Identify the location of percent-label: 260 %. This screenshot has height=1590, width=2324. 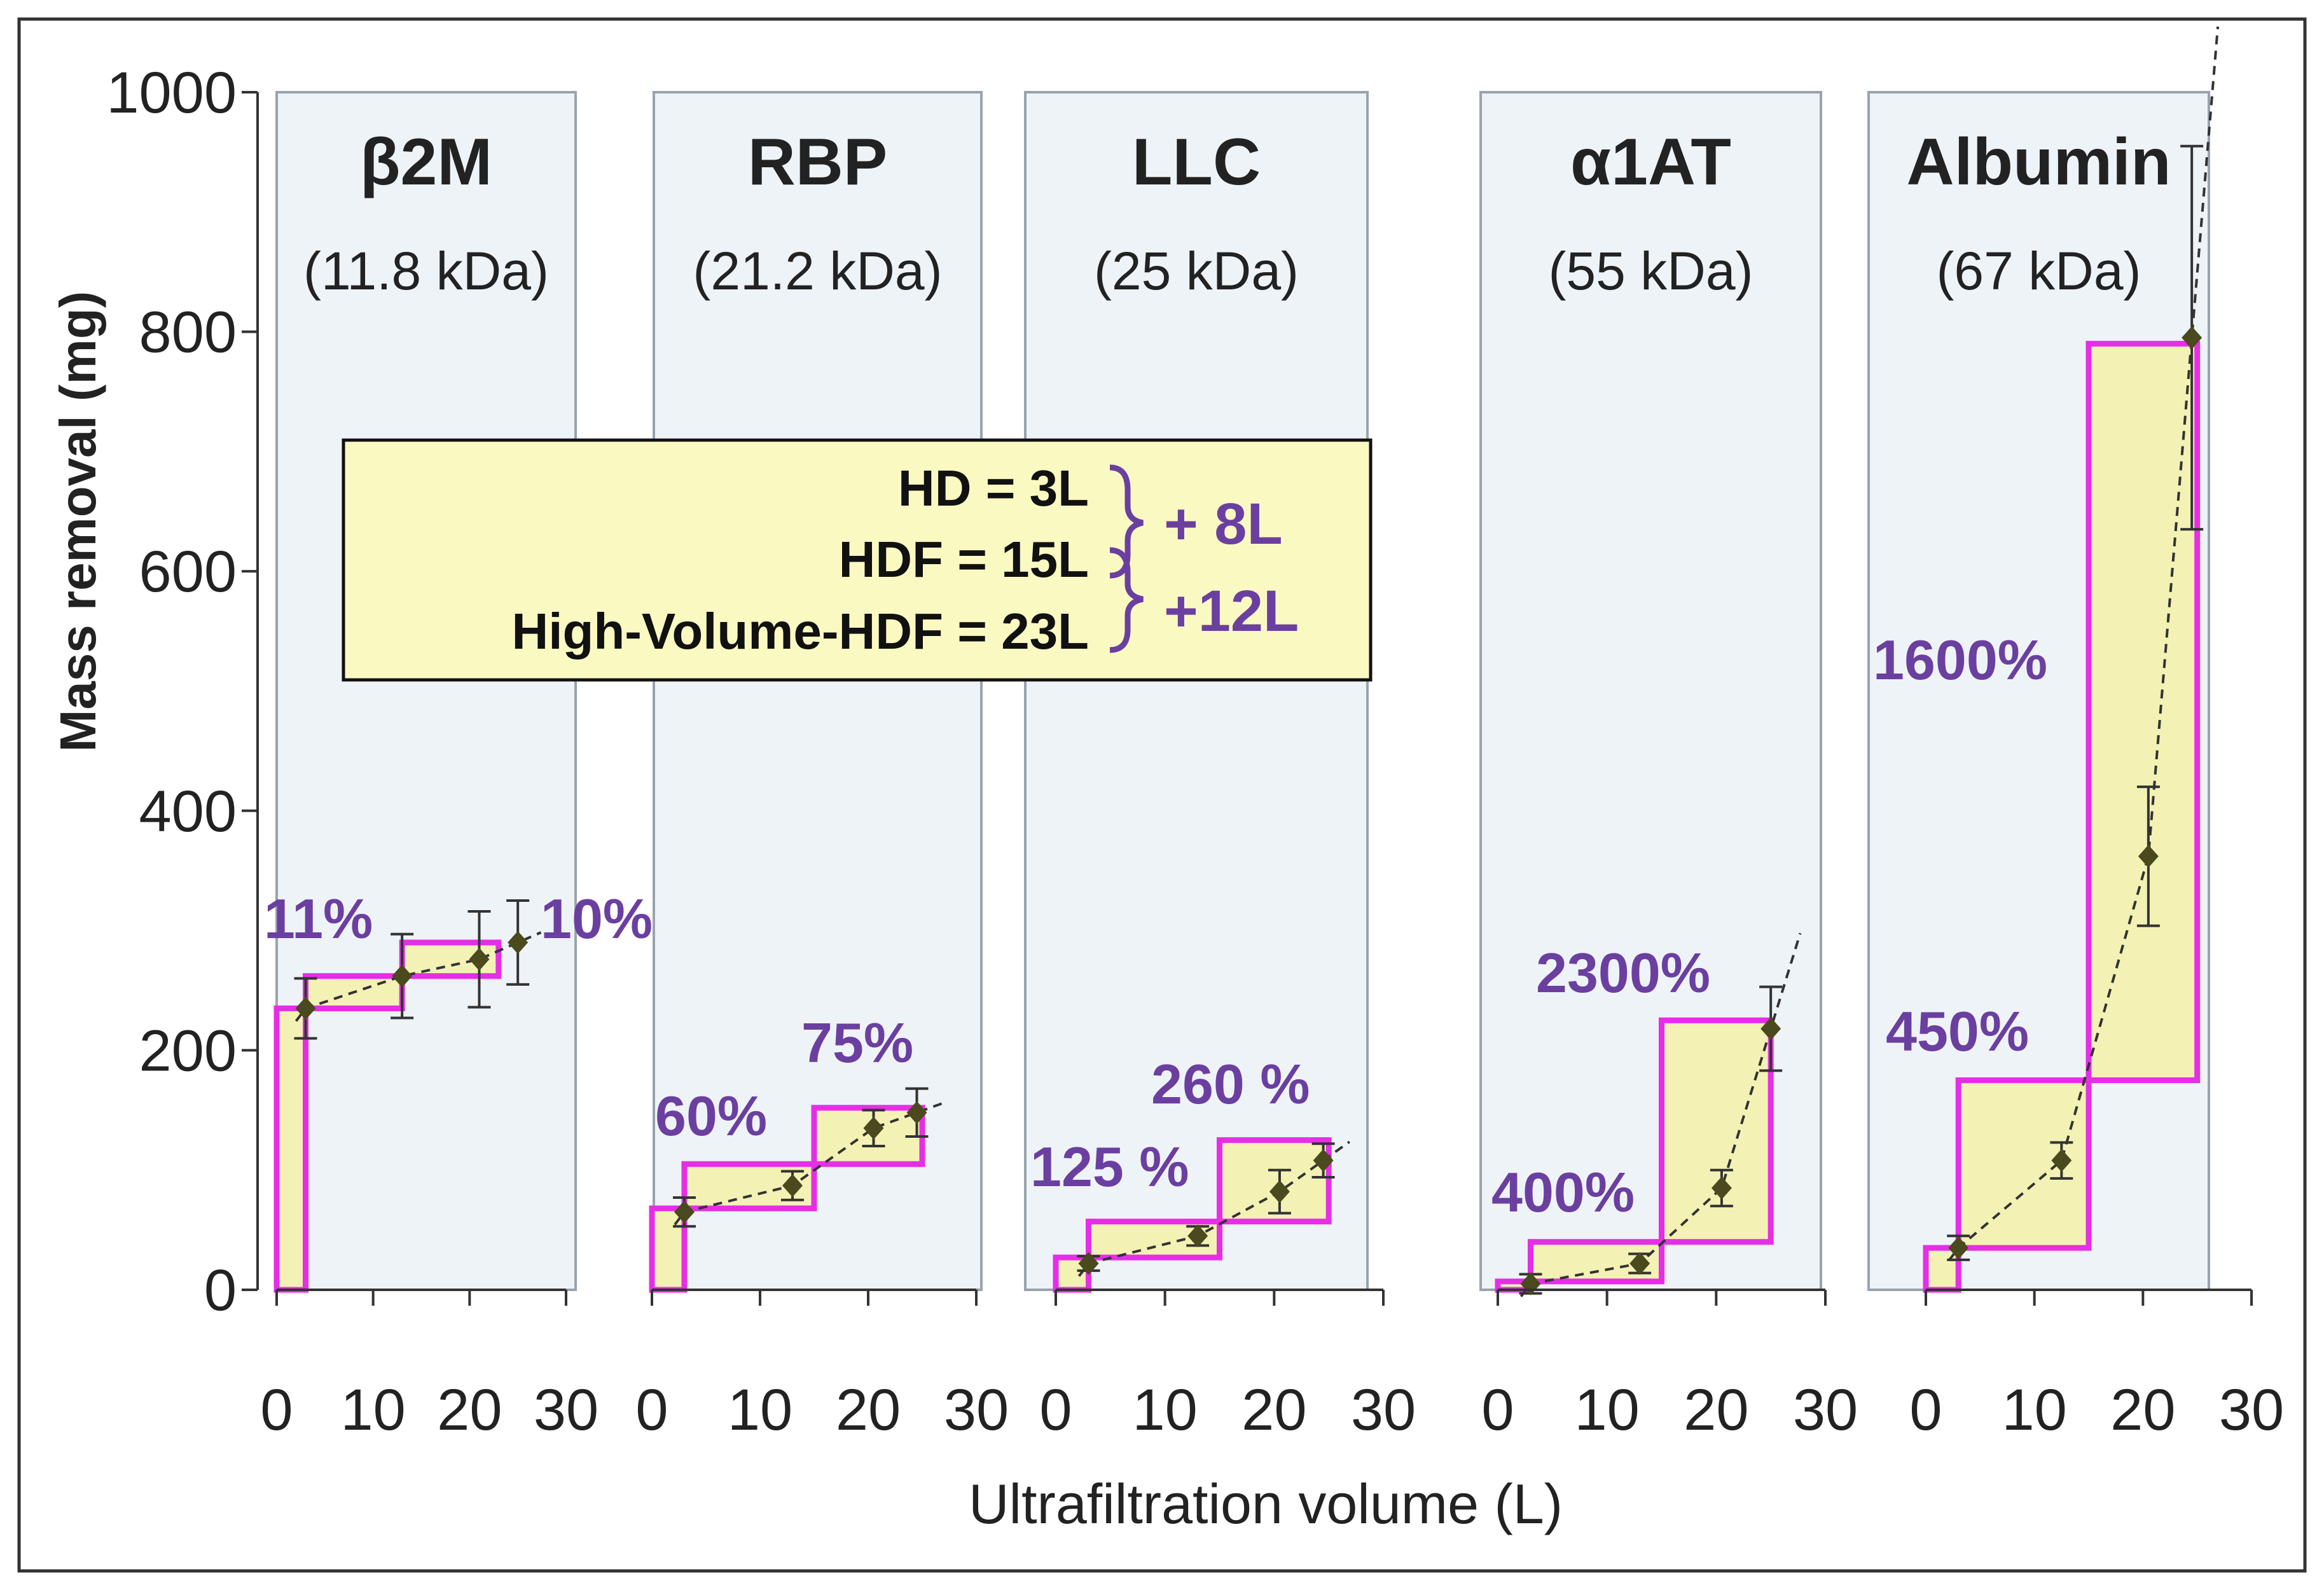
(1230, 1084).